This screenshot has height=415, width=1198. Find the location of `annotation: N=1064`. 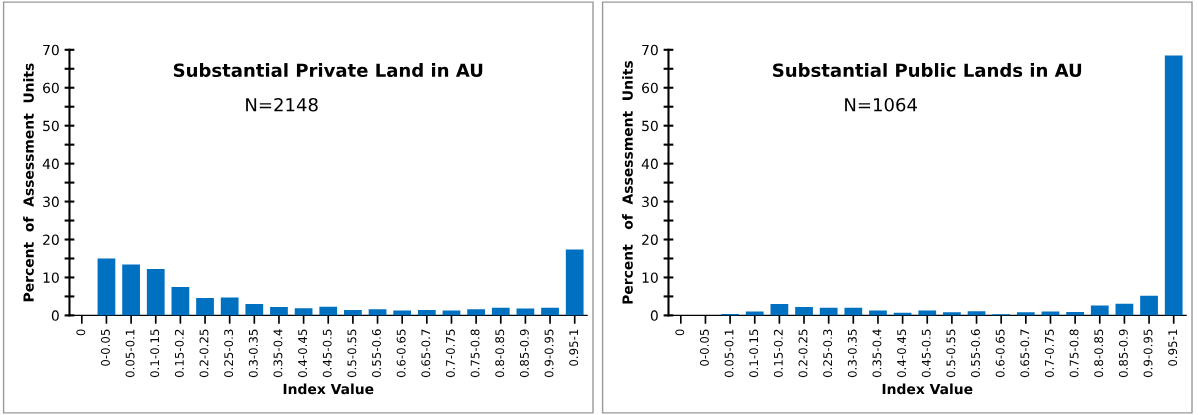

annotation: N=1064 is located at coordinates (881, 104).